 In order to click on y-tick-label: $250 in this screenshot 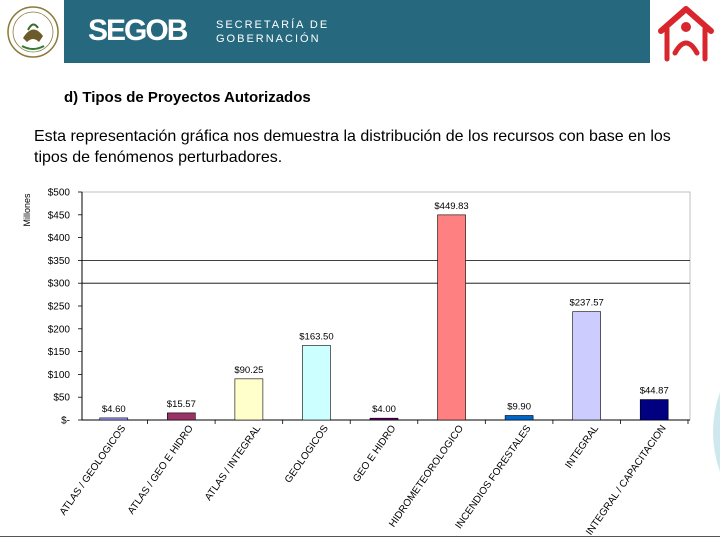, I will do `click(59, 307)`.